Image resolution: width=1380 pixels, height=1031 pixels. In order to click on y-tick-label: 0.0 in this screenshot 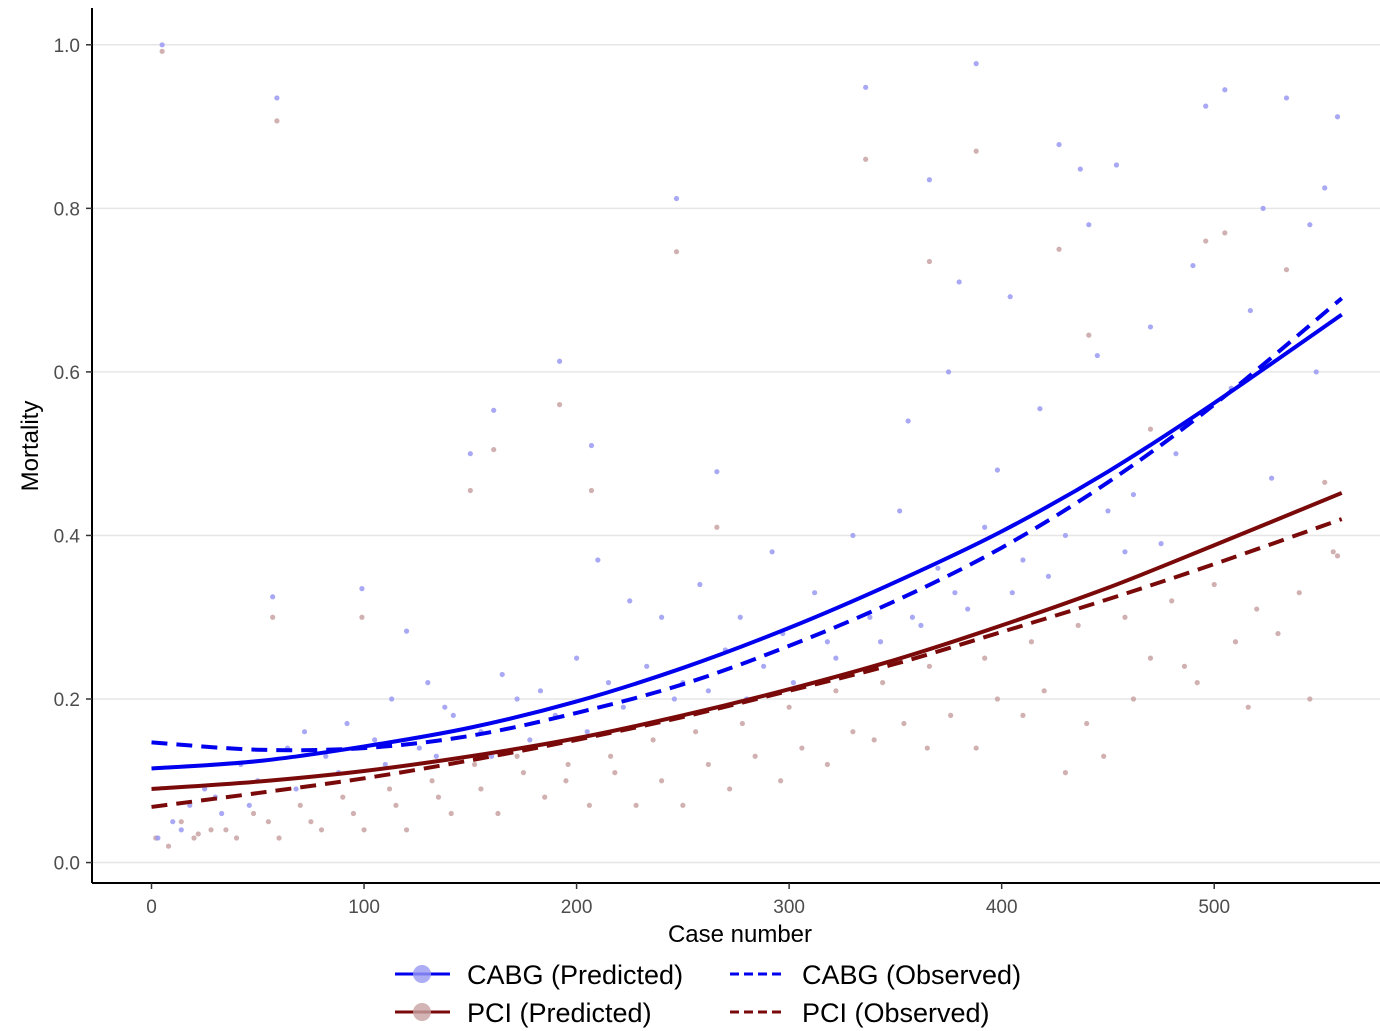, I will do `click(67, 864)`.